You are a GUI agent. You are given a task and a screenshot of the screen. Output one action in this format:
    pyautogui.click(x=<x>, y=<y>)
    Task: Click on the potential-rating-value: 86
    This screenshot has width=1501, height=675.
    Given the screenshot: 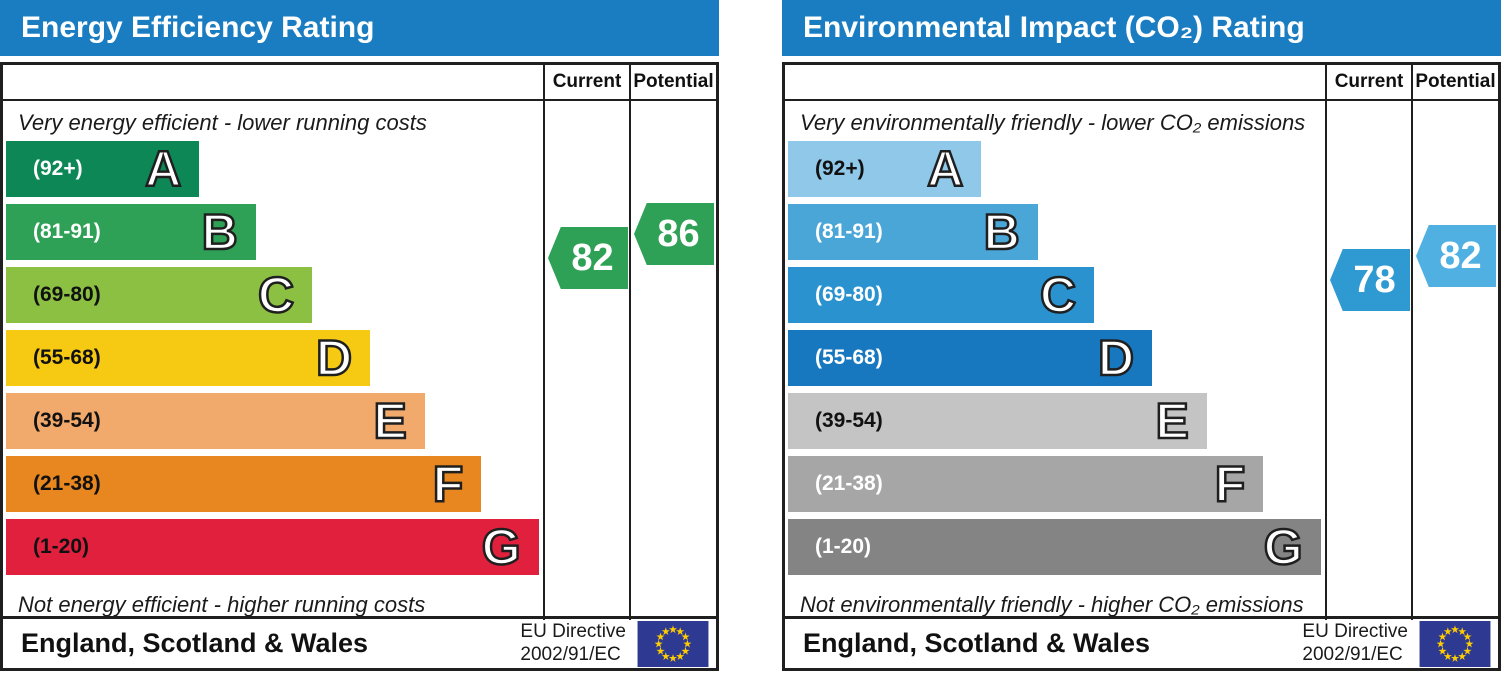 What is the action you would take?
    pyautogui.click(x=678, y=233)
    